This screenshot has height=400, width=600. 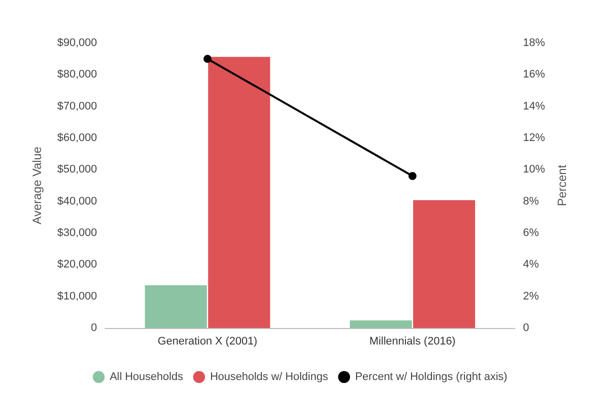 What do you see at coordinates (534, 43) in the screenshot?
I see `y2-tick-label: 18%` at bounding box center [534, 43].